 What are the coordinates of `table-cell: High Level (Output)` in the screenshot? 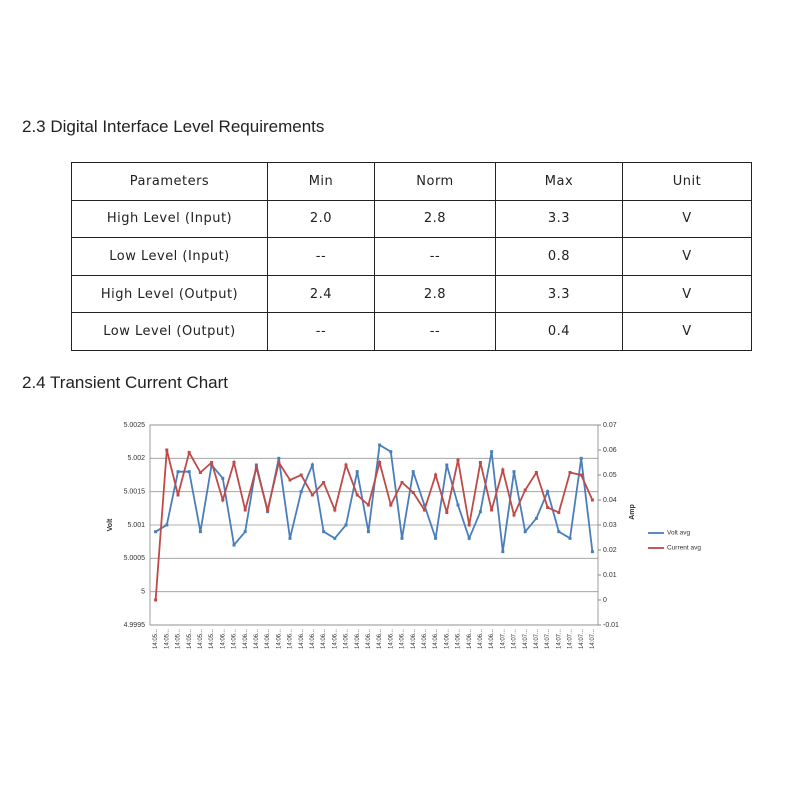 It's located at (169, 294).